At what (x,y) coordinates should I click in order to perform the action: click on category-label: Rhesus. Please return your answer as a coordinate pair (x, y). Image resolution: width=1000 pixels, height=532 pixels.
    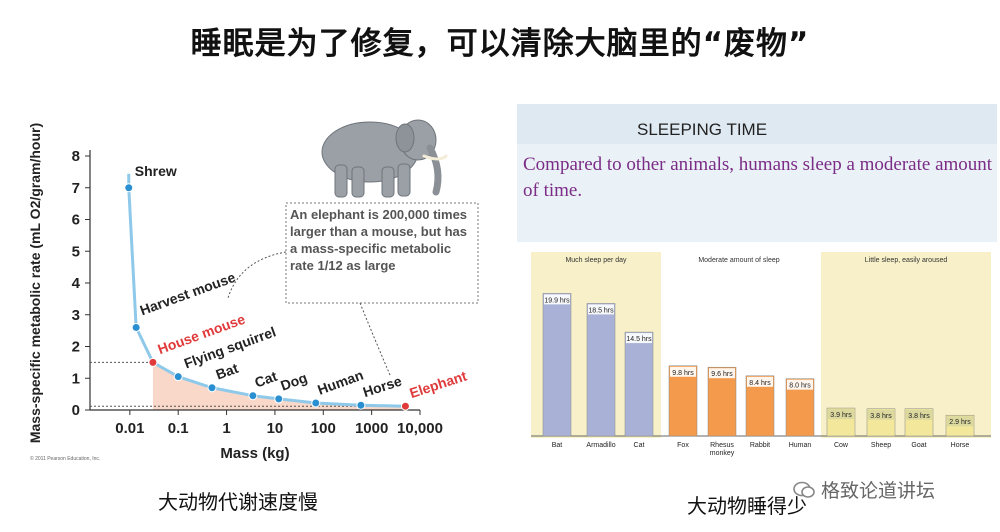
    Looking at the image, I should click on (722, 445).